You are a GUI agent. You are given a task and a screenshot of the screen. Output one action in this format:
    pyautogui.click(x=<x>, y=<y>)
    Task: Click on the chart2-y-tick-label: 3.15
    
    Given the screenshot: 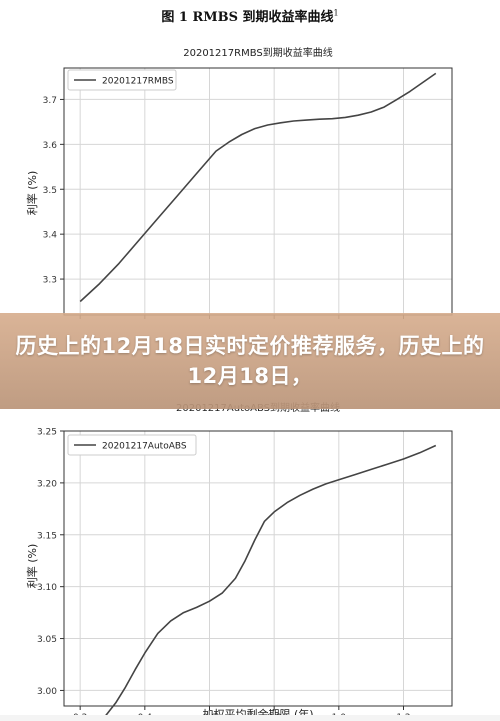 What is the action you would take?
    pyautogui.click(x=47, y=536)
    